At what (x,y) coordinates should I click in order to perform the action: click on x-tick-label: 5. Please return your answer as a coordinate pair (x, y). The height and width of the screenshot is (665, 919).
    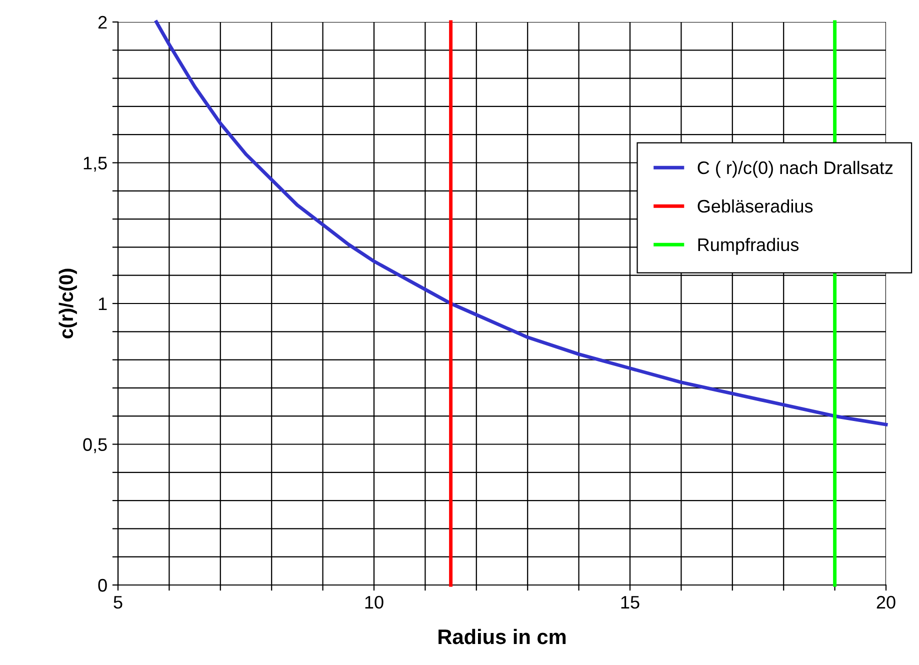
    Looking at the image, I should click on (118, 602).